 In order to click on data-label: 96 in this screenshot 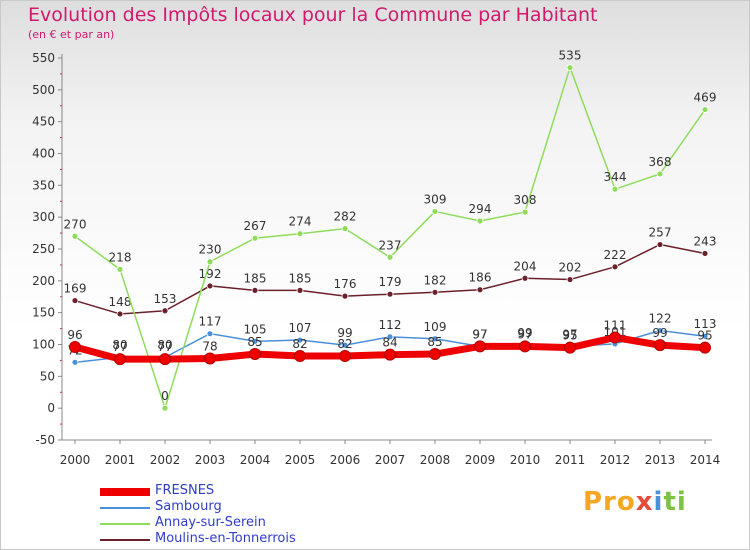, I will do `click(74, 335)`.